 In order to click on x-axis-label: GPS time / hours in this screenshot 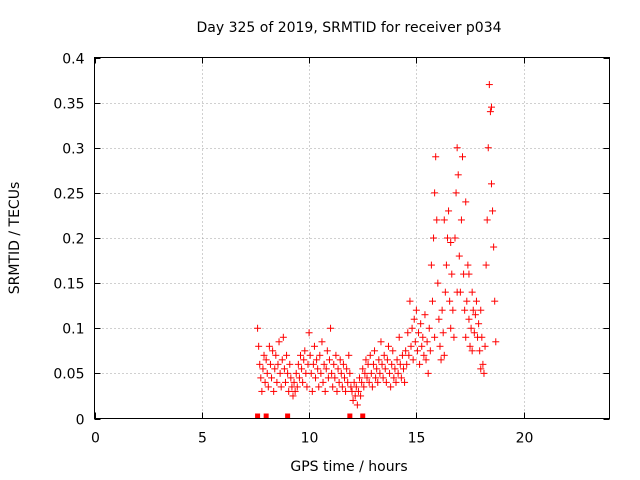, I will do `click(348, 467)`.